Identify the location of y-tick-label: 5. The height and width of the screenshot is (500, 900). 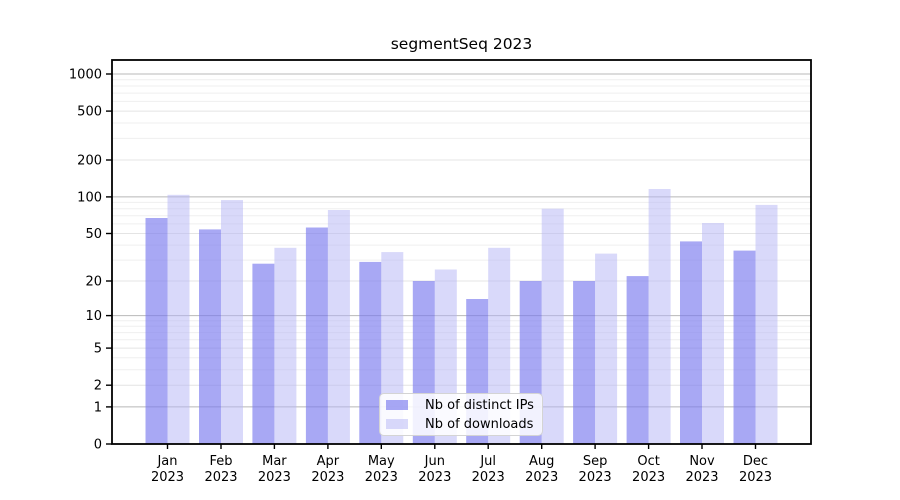
(98, 349).